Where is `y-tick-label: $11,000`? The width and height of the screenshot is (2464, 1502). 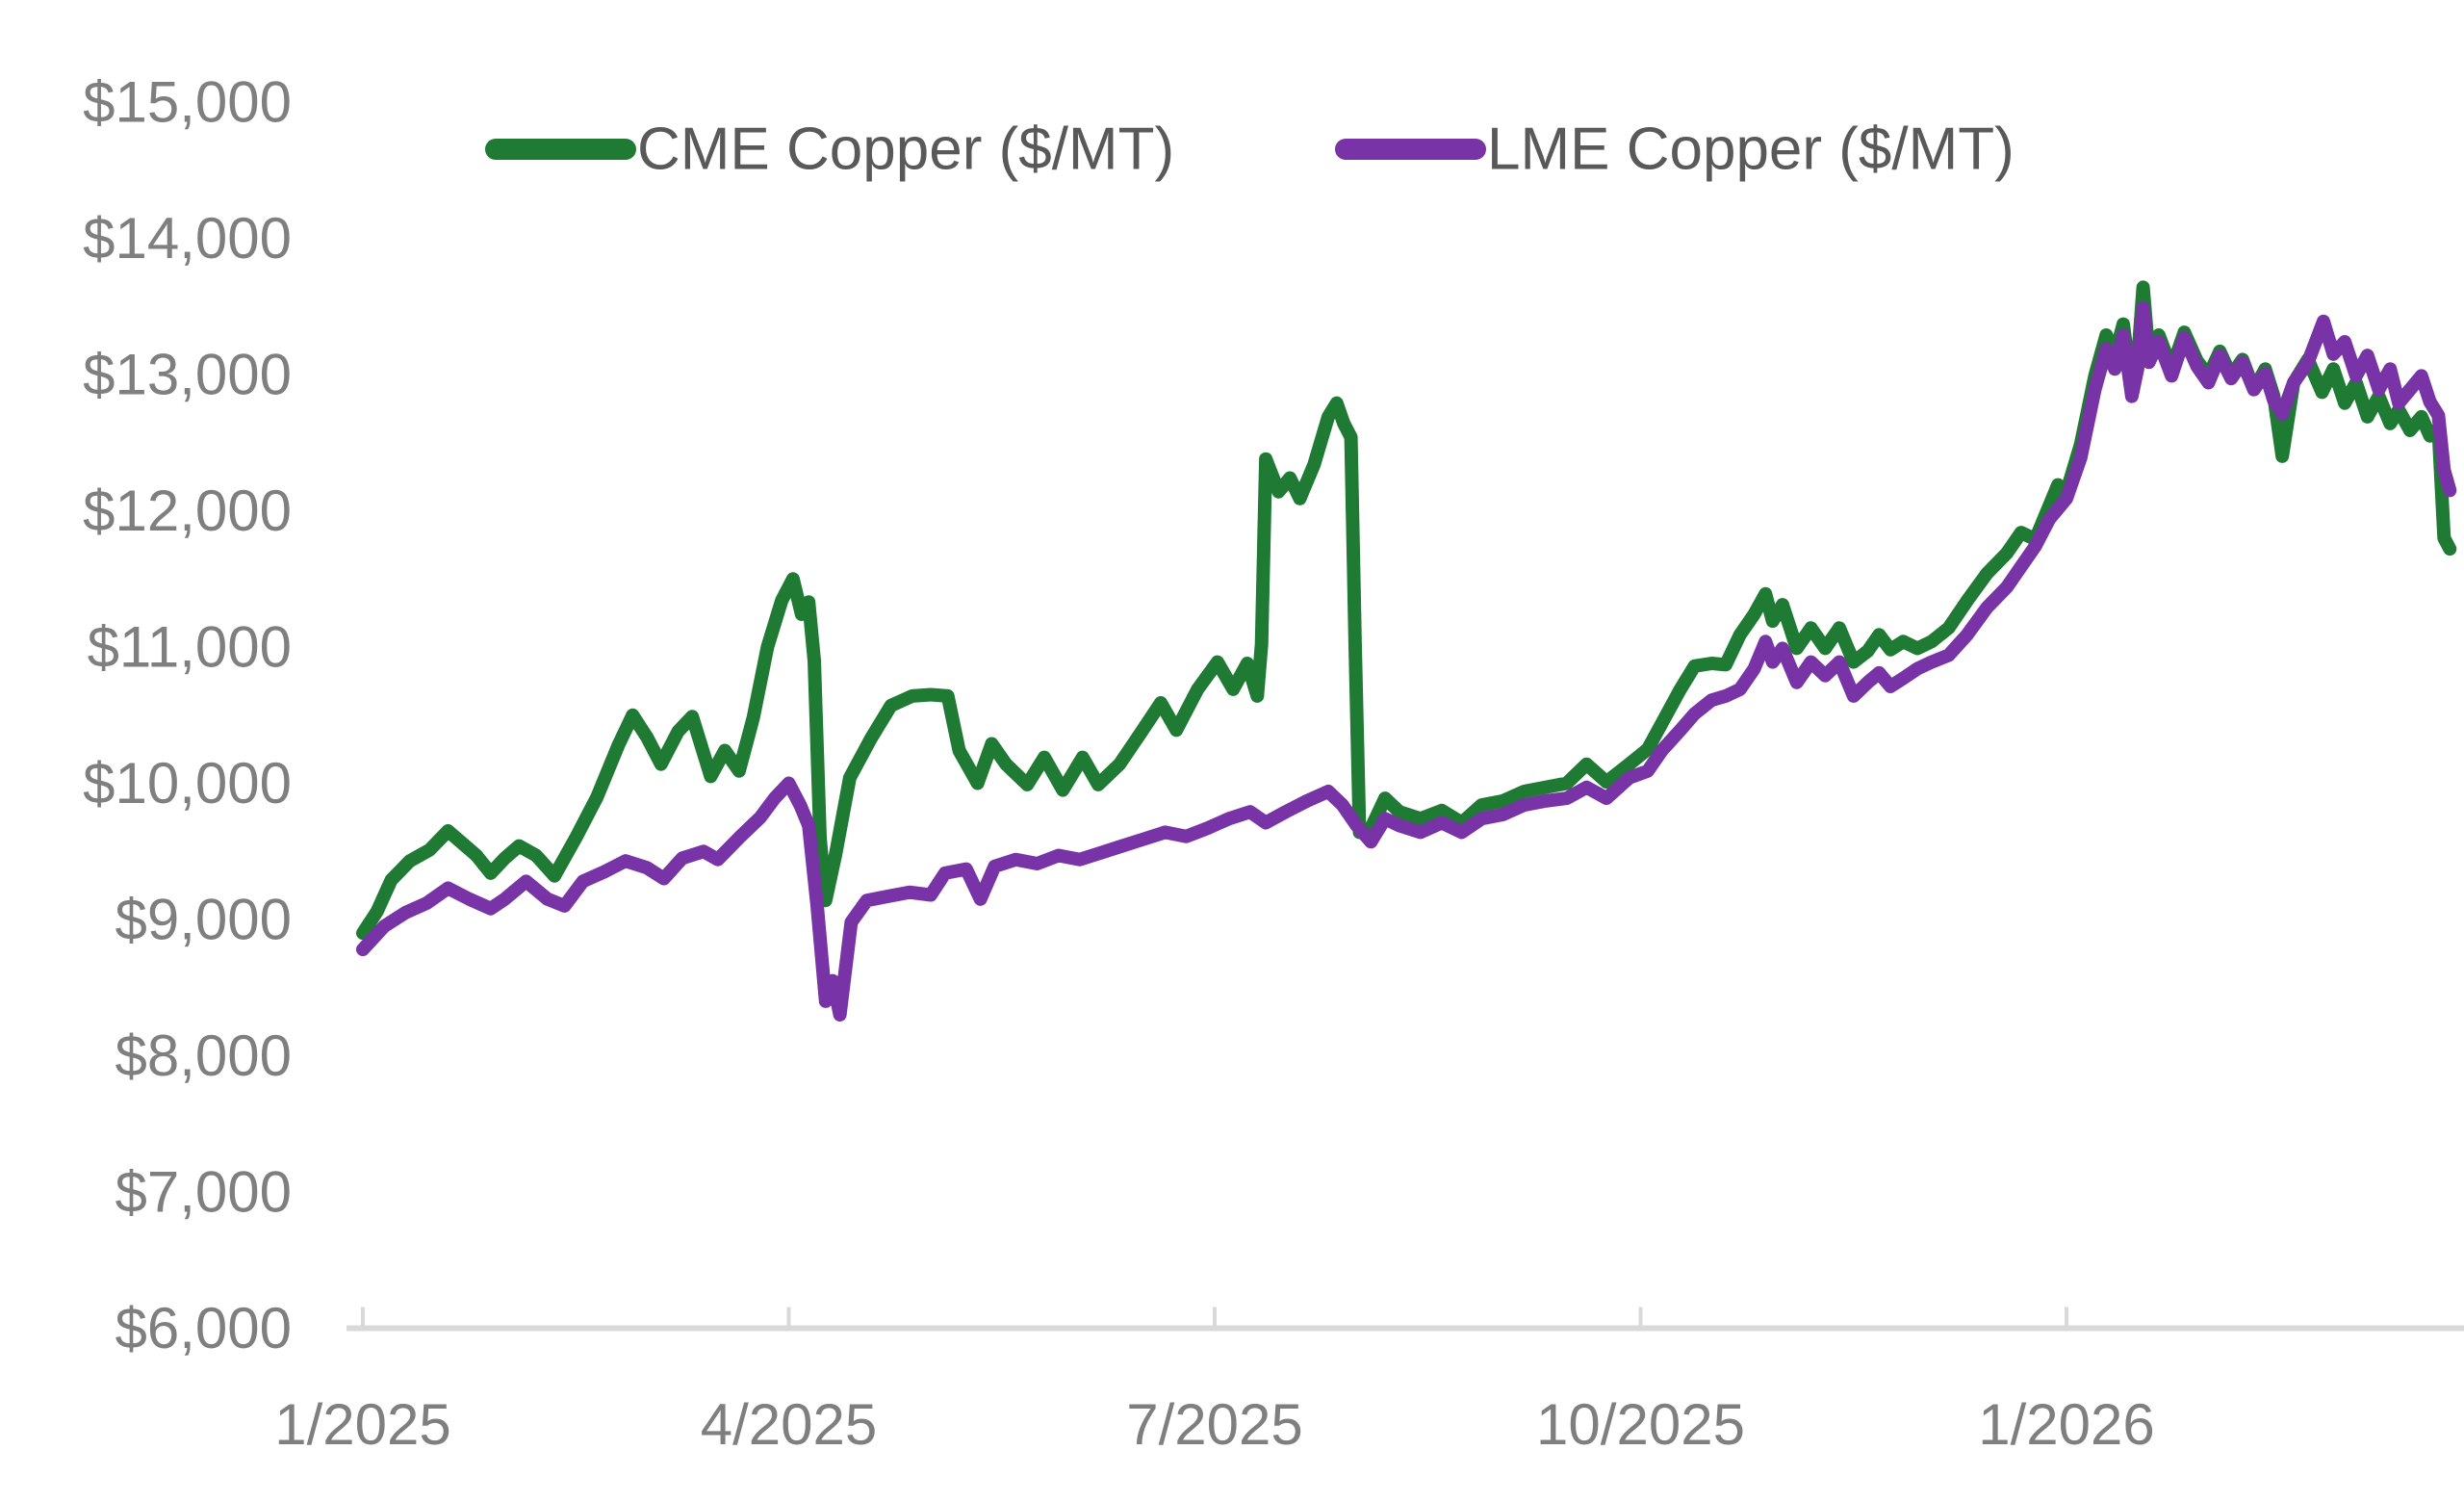
y-tick-label: $11,000 is located at coordinates (190, 647).